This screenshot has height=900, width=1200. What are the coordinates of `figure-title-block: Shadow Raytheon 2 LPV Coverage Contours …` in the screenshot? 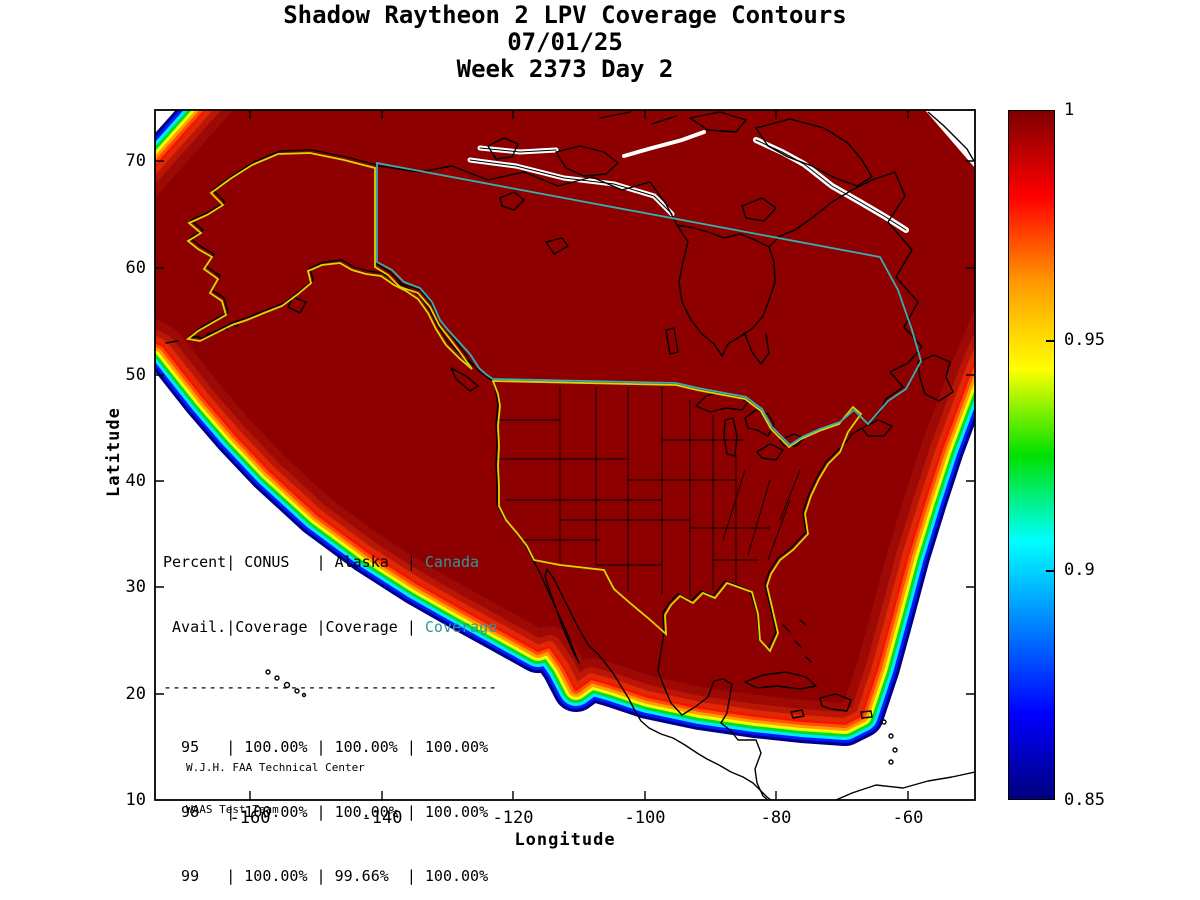 It's located at (565, 42).